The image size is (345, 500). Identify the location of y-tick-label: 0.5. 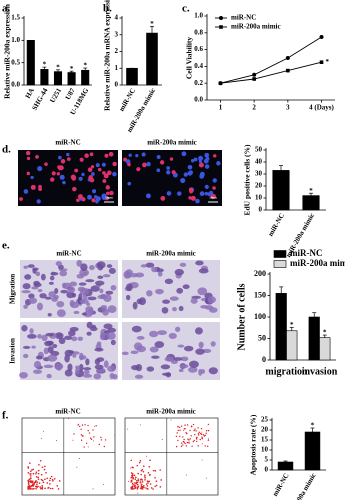
(15, 62).